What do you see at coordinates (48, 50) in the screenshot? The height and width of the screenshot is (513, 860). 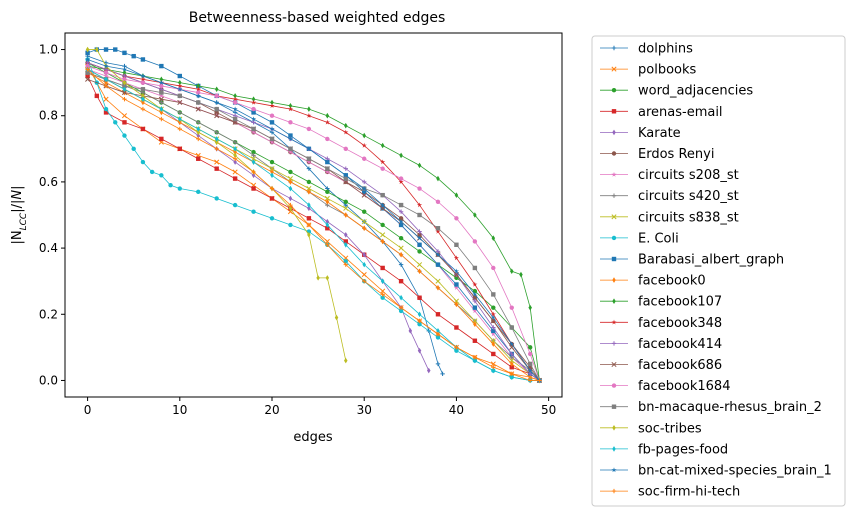 I see `y-tick-label: 1.0` at bounding box center [48, 50].